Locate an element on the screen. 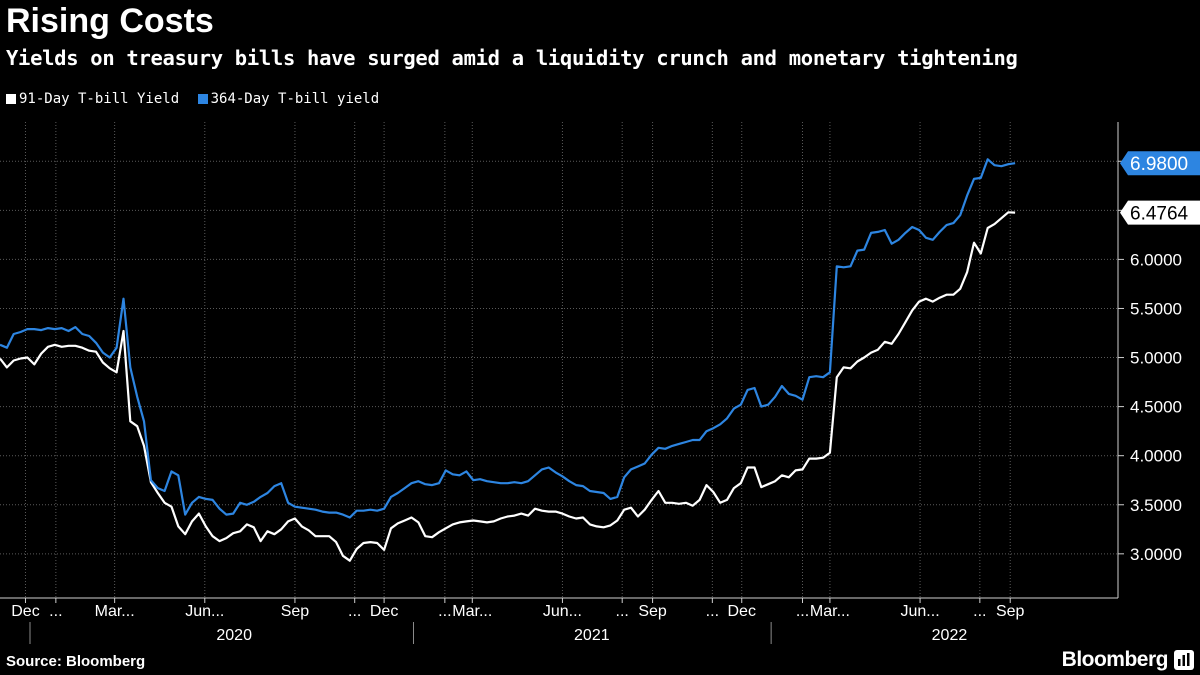 The width and height of the screenshot is (1200, 675). chart-title: Rising Costs is located at coordinates (110, 21).